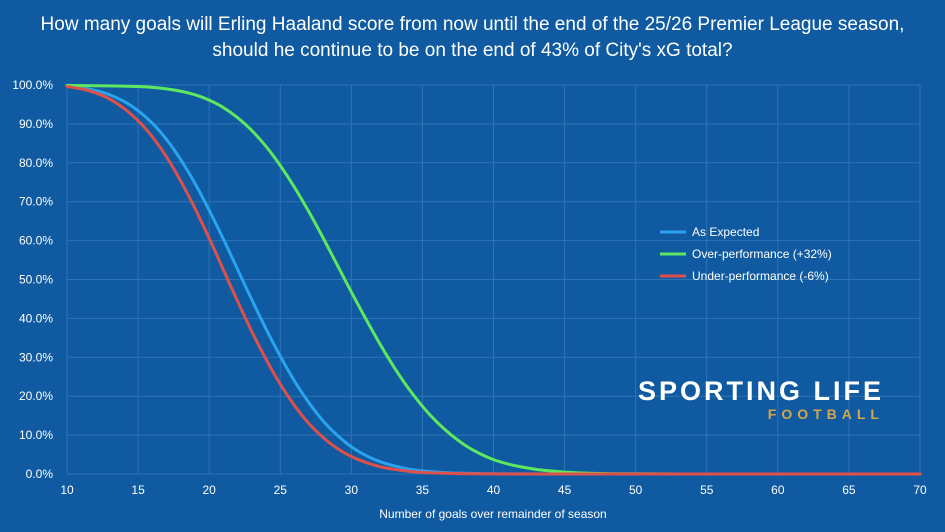 This screenshot has height=532, width=945. I want to click on legend-label-over-performance-32: Over-performance (+32%), so click(762, 254).